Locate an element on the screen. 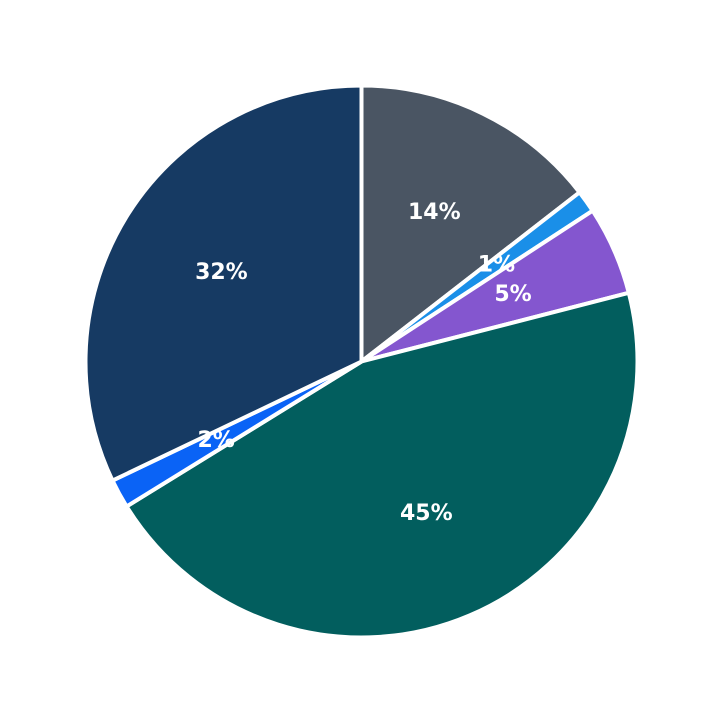  pie-slice-label-4: 45% is located at coordinates (426, 513).